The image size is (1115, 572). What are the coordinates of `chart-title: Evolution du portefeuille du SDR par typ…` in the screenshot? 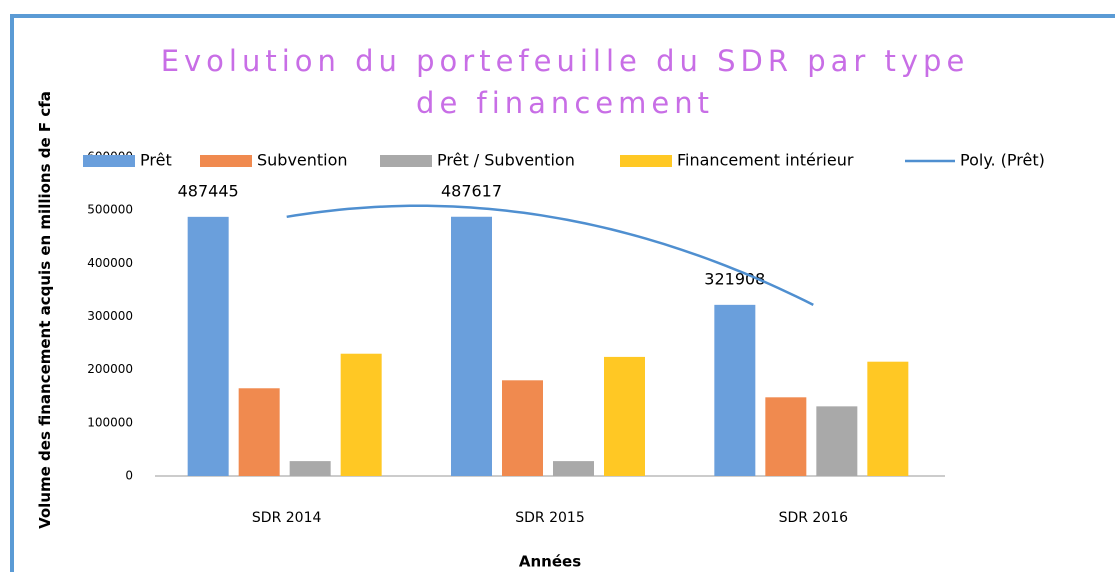 It's located at (565, 82).